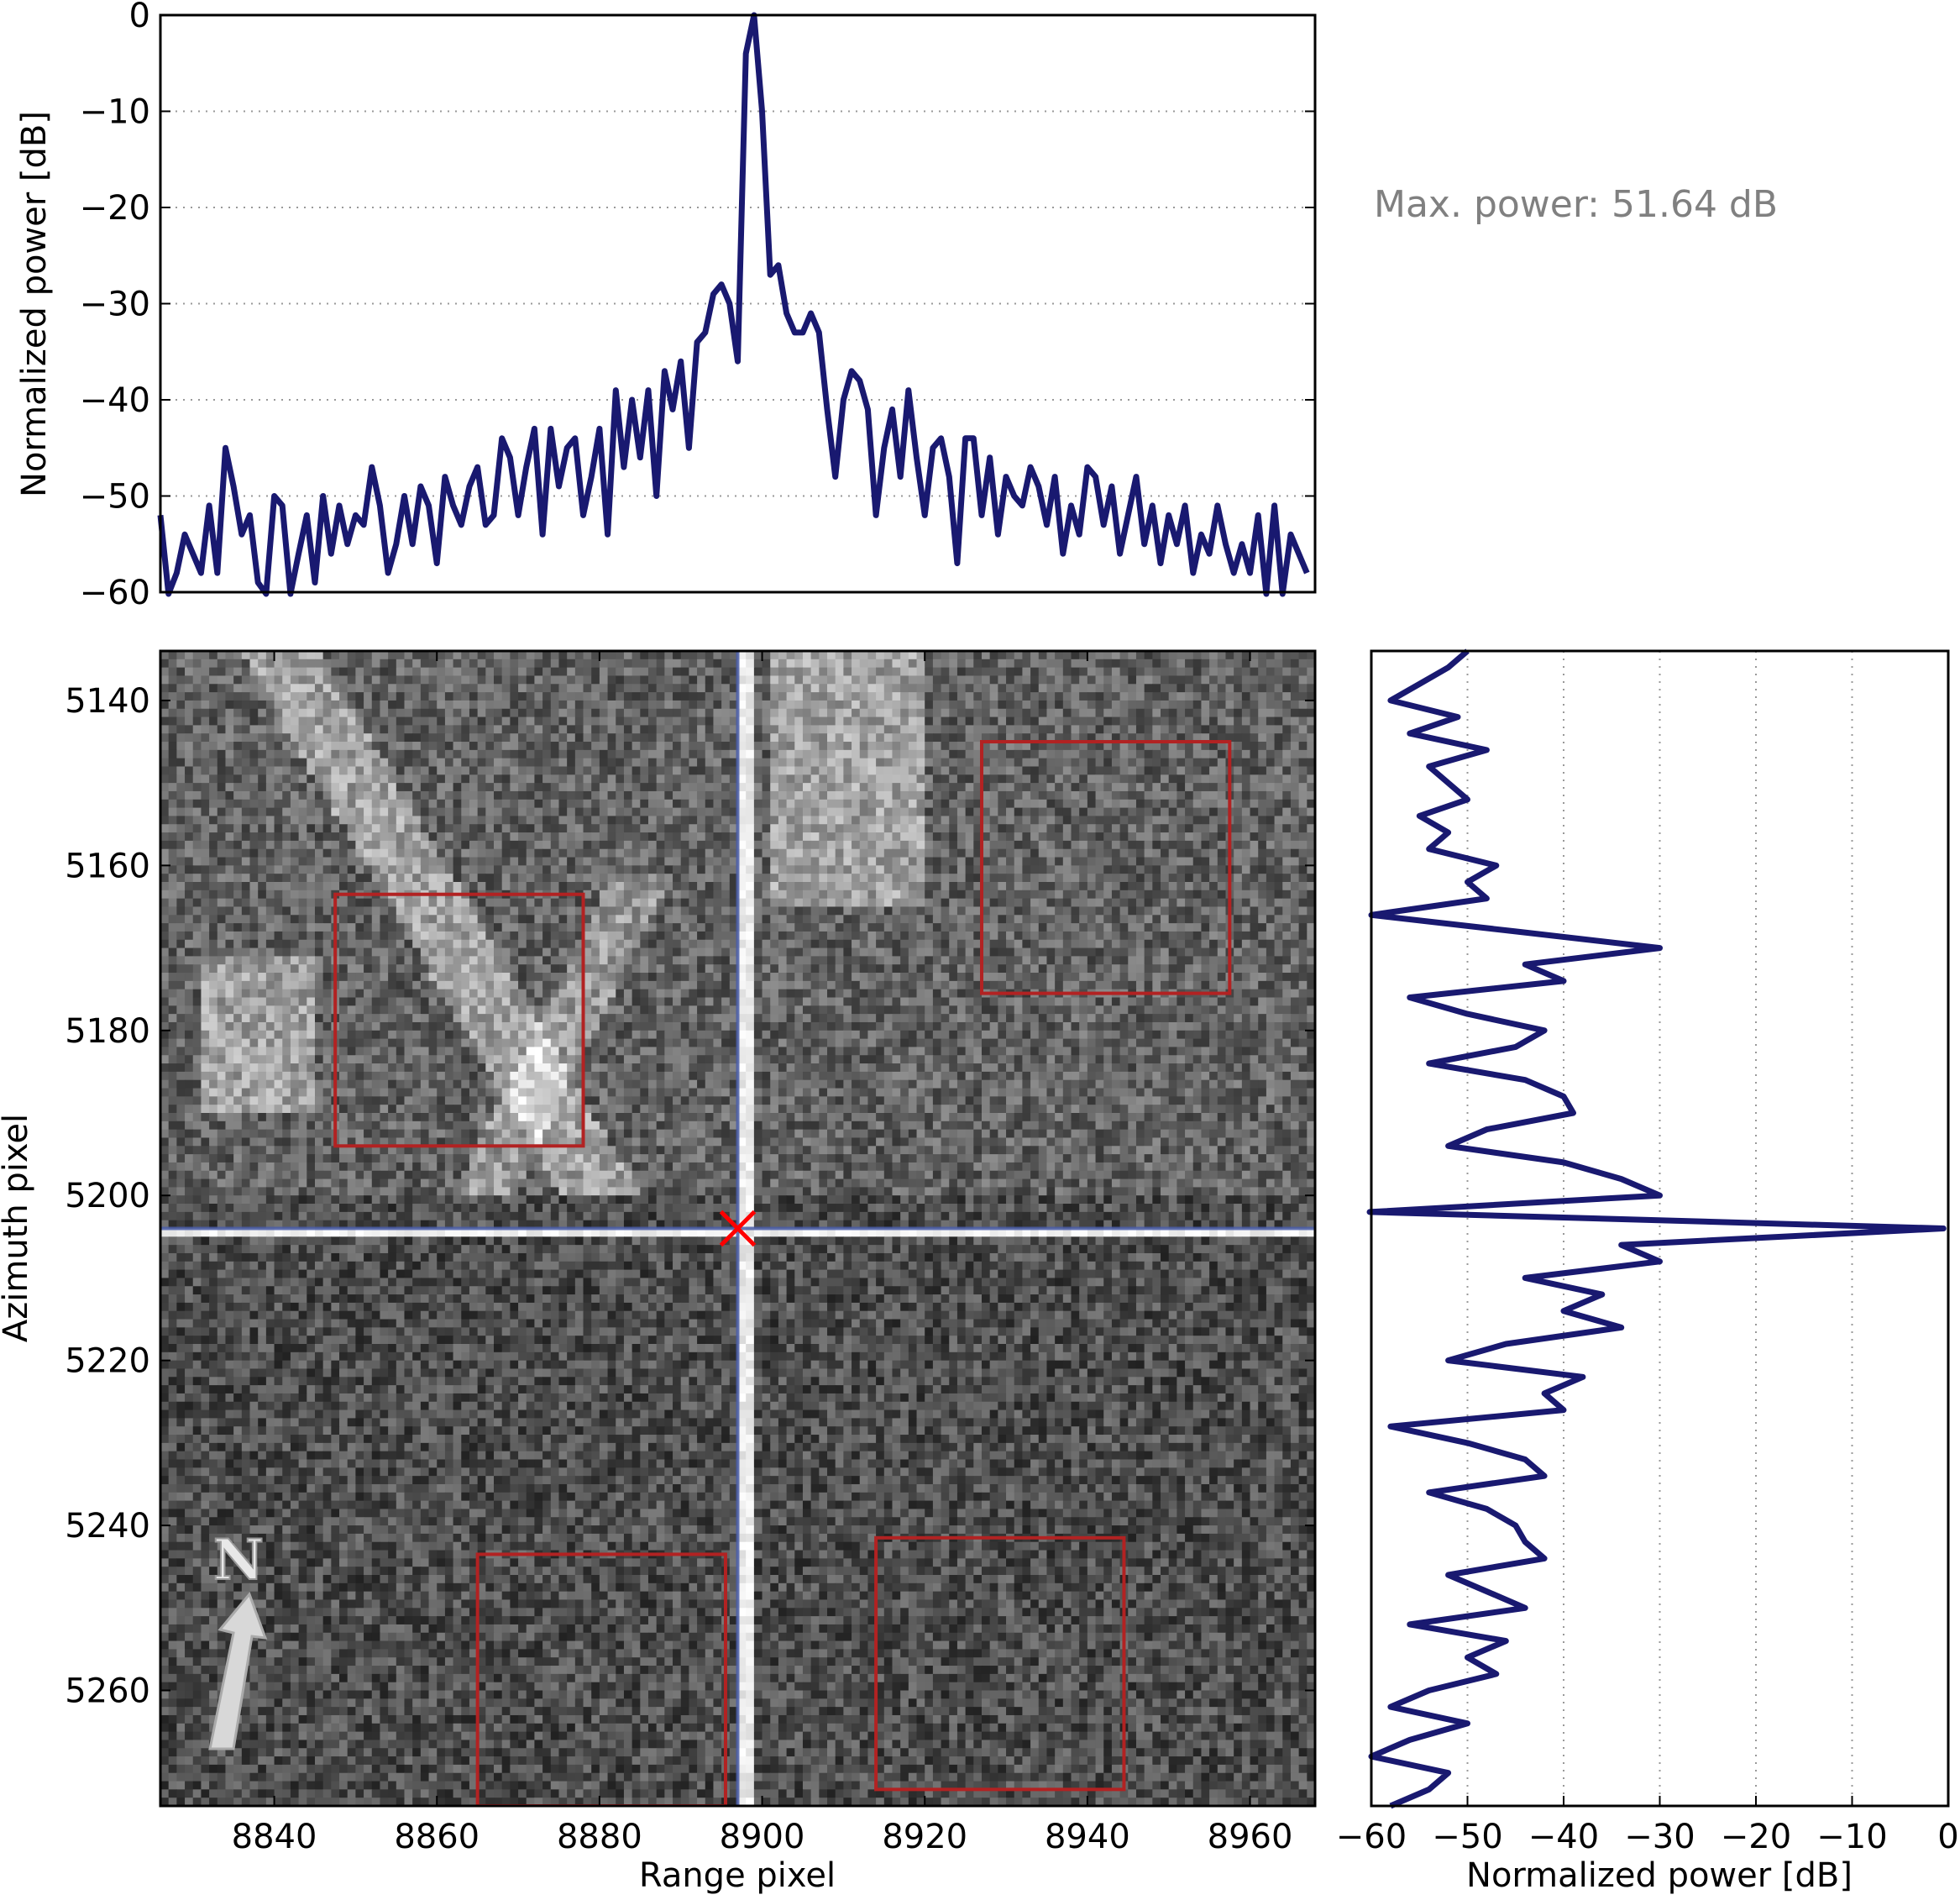 The image size is (1960, 1900). What do you see at coordinates (107, 1031) in the screenshot?
I see `sar-image-ytick-label: 5180` at bounding box center [107, 1031].